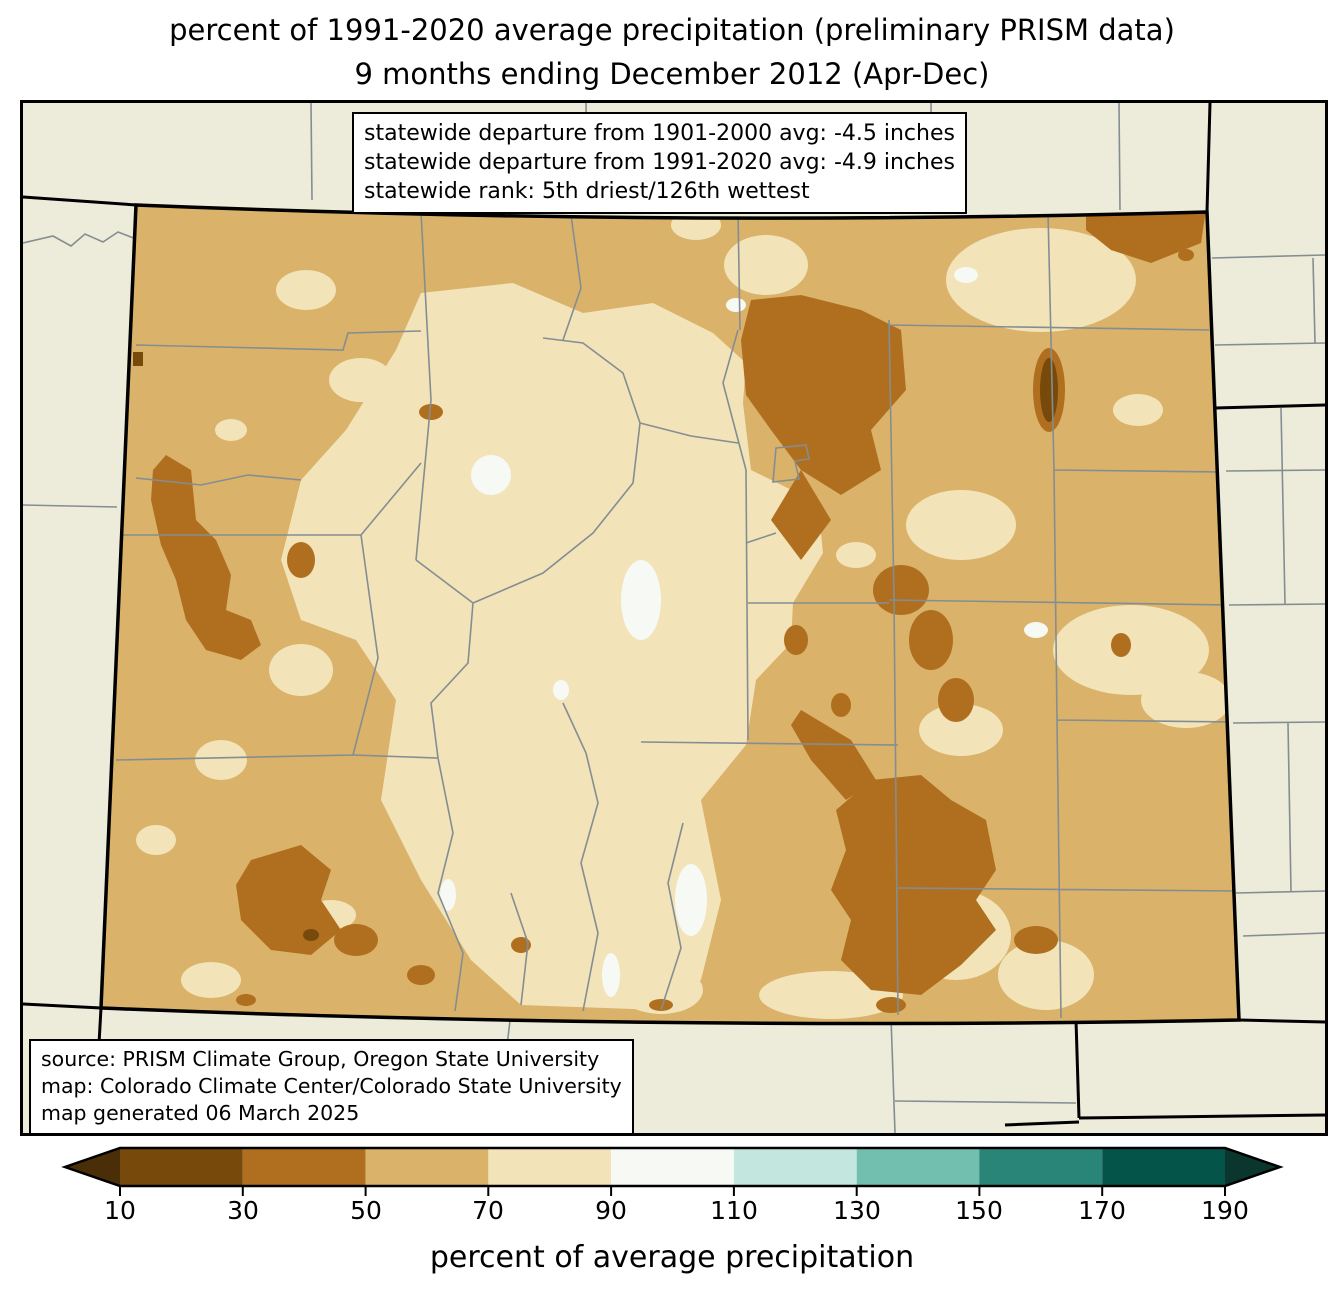 This screenshot has width=1344, height=1299. I want to click on colorbar-tick-50: 50, so click(366, 1210).